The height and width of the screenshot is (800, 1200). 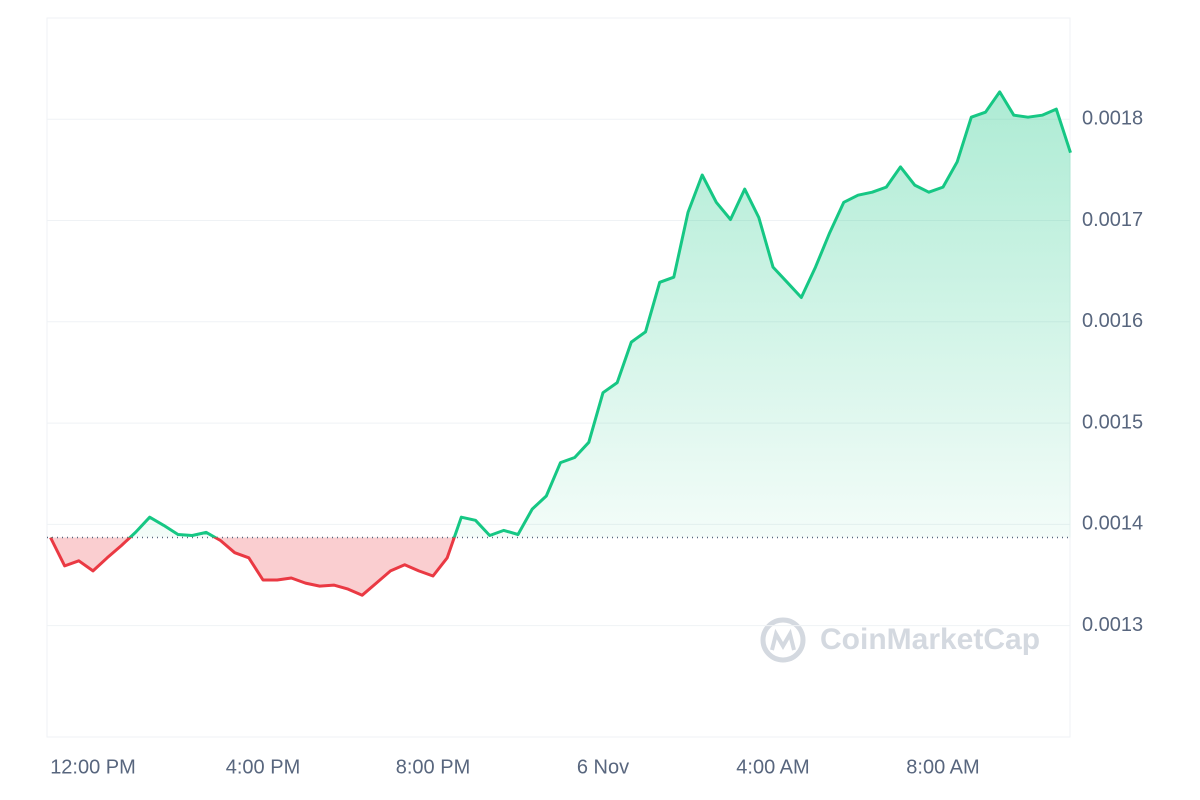 What do you see at coordinates (1112, 625) in the screenshot?
I see `y-tick-label: 0.0013` at bounding box center [1112, 625].